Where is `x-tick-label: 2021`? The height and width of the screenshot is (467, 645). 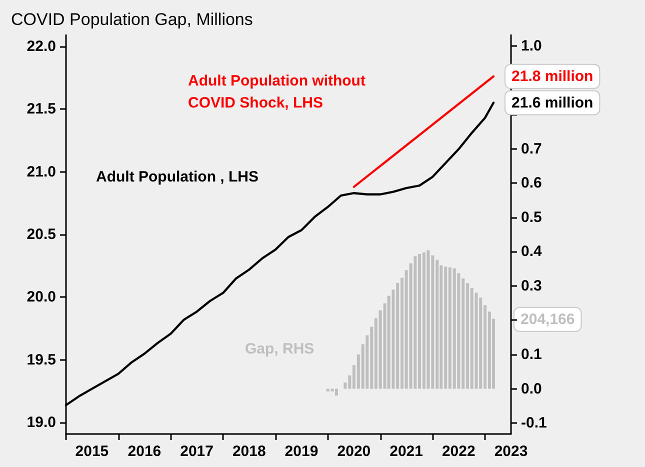
x-tick-label: 2021 is located at coordinates (406, 451).